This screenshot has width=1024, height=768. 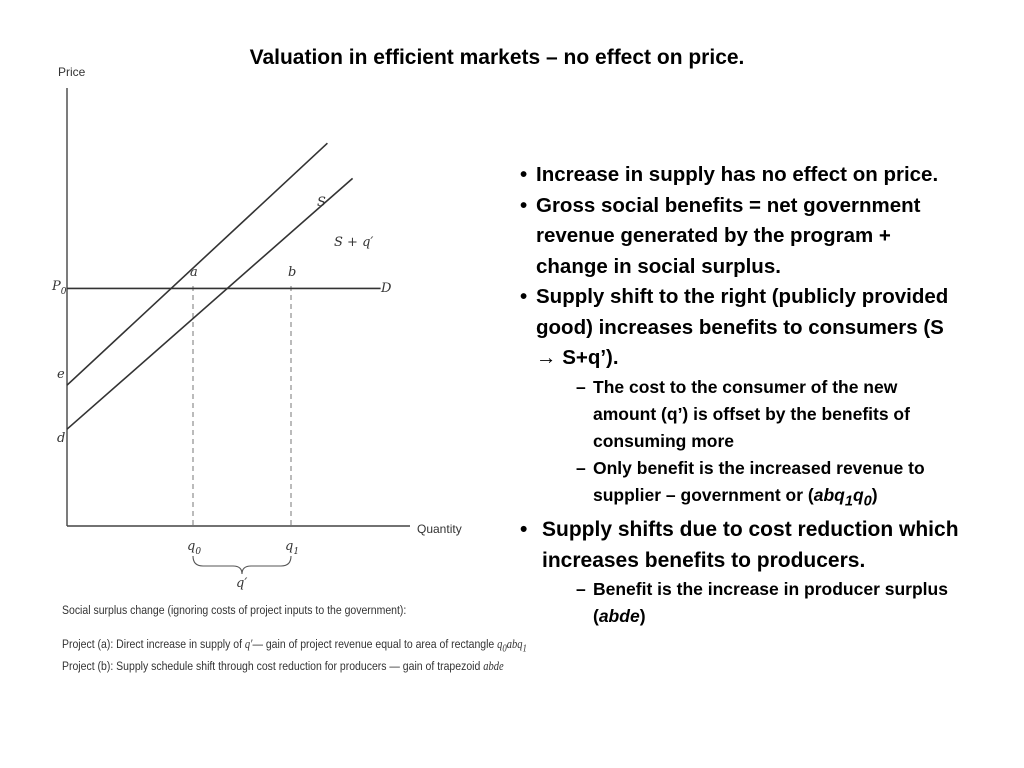 What do you see at coordinates (242, 565) in the screenshot?
I see `q-prime-brace` at bounding box center [242, 565].